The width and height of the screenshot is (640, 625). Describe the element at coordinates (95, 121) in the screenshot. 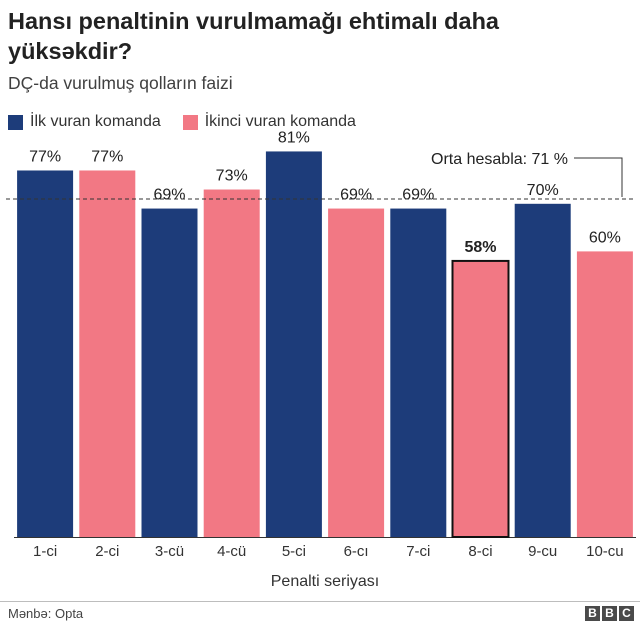

I see `legend-label-first: İlk vuran komanda` at that location.